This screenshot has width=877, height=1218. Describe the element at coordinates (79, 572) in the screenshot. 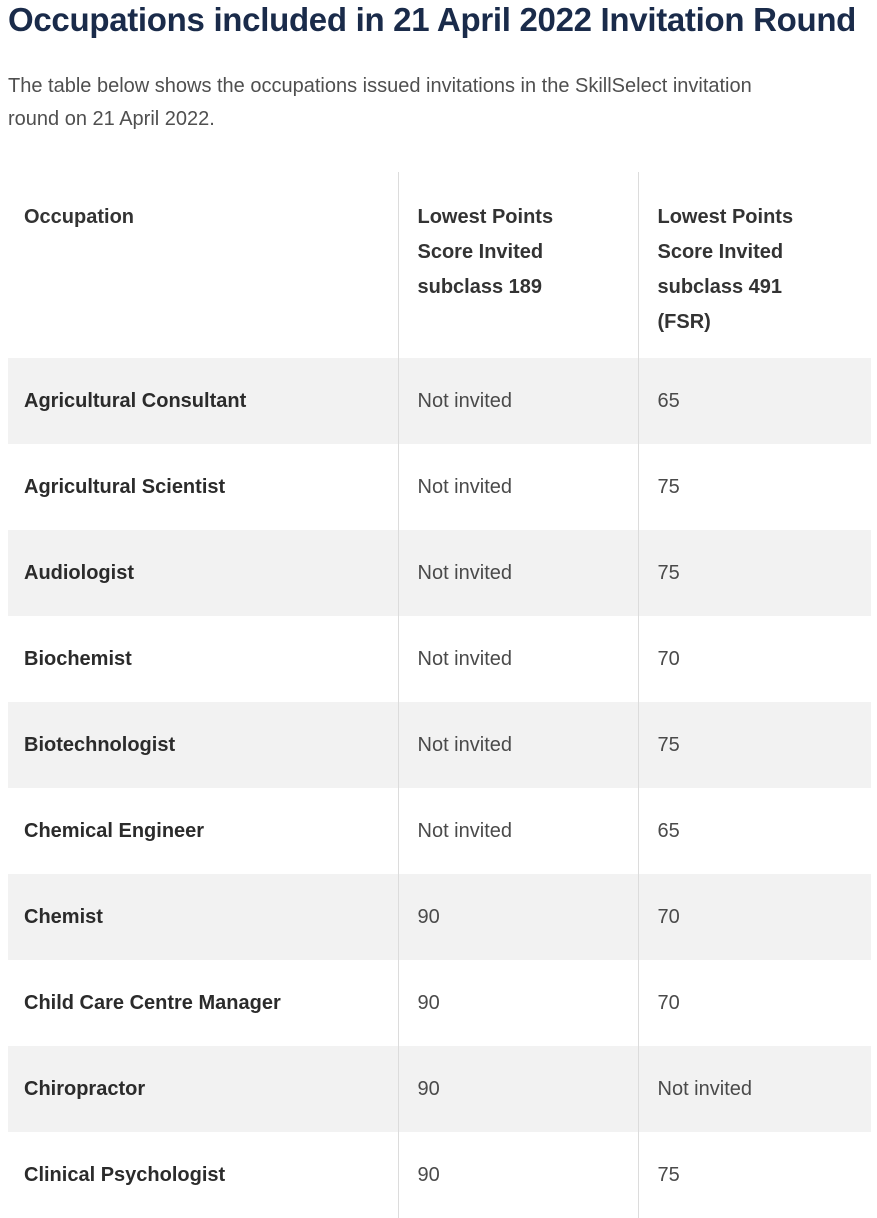

I see `occupation-cell: Audiologist` at that location.